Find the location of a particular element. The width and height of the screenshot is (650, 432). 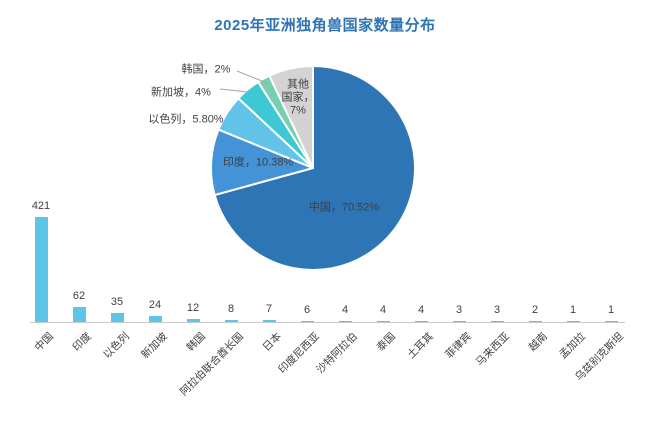

bar-value-label: 35 is located at coordinates (117, 302).